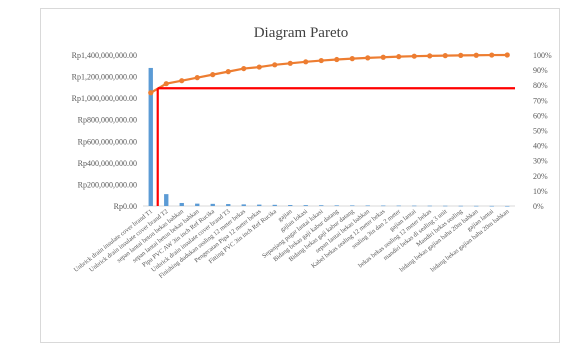 The width and height of the screenshot is (563, 347). I want to click on y-right-tick-label: 60%, so click(540, 115).